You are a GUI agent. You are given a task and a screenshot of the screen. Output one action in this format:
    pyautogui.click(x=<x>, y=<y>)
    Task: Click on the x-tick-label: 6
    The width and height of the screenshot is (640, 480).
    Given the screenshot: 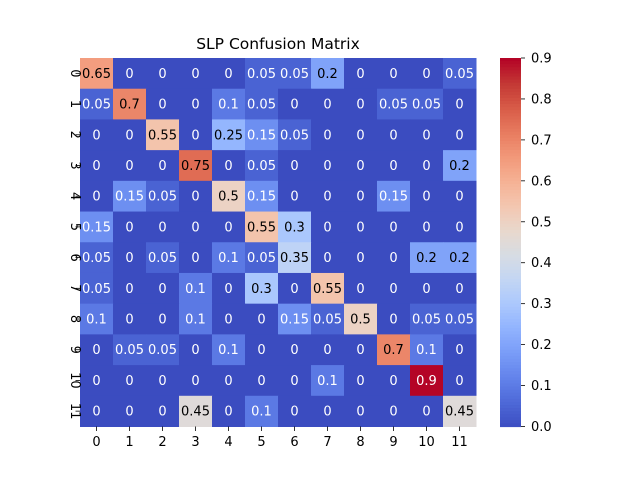 What is the action you would take?
    pyautogui.click(x=294, y=442)
    